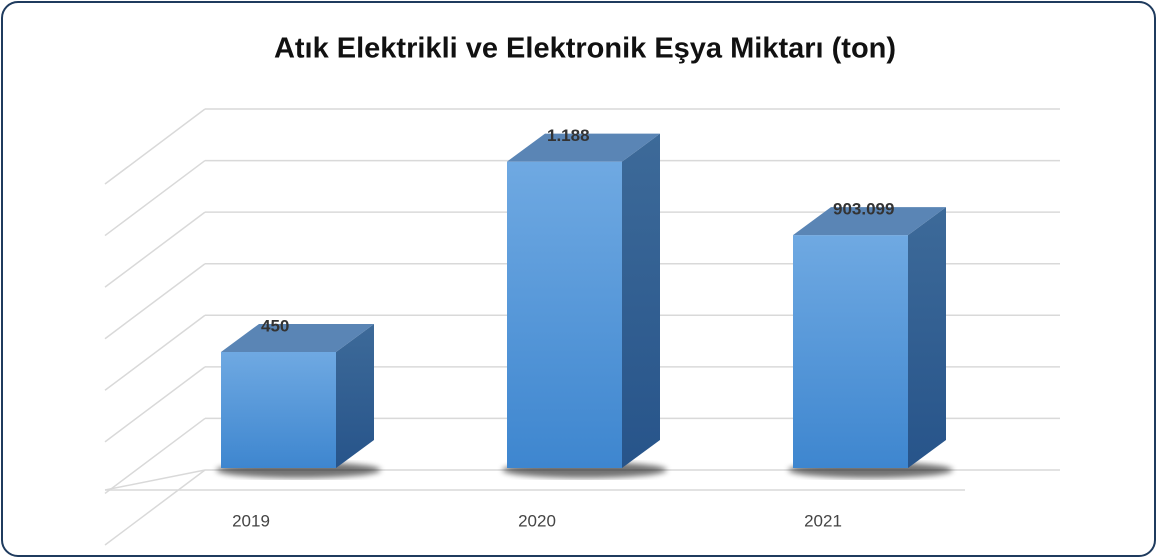 Image resolution: width=1157 pixels, height=558 pixels. I want to click on floor-edge, so click(155, 480).